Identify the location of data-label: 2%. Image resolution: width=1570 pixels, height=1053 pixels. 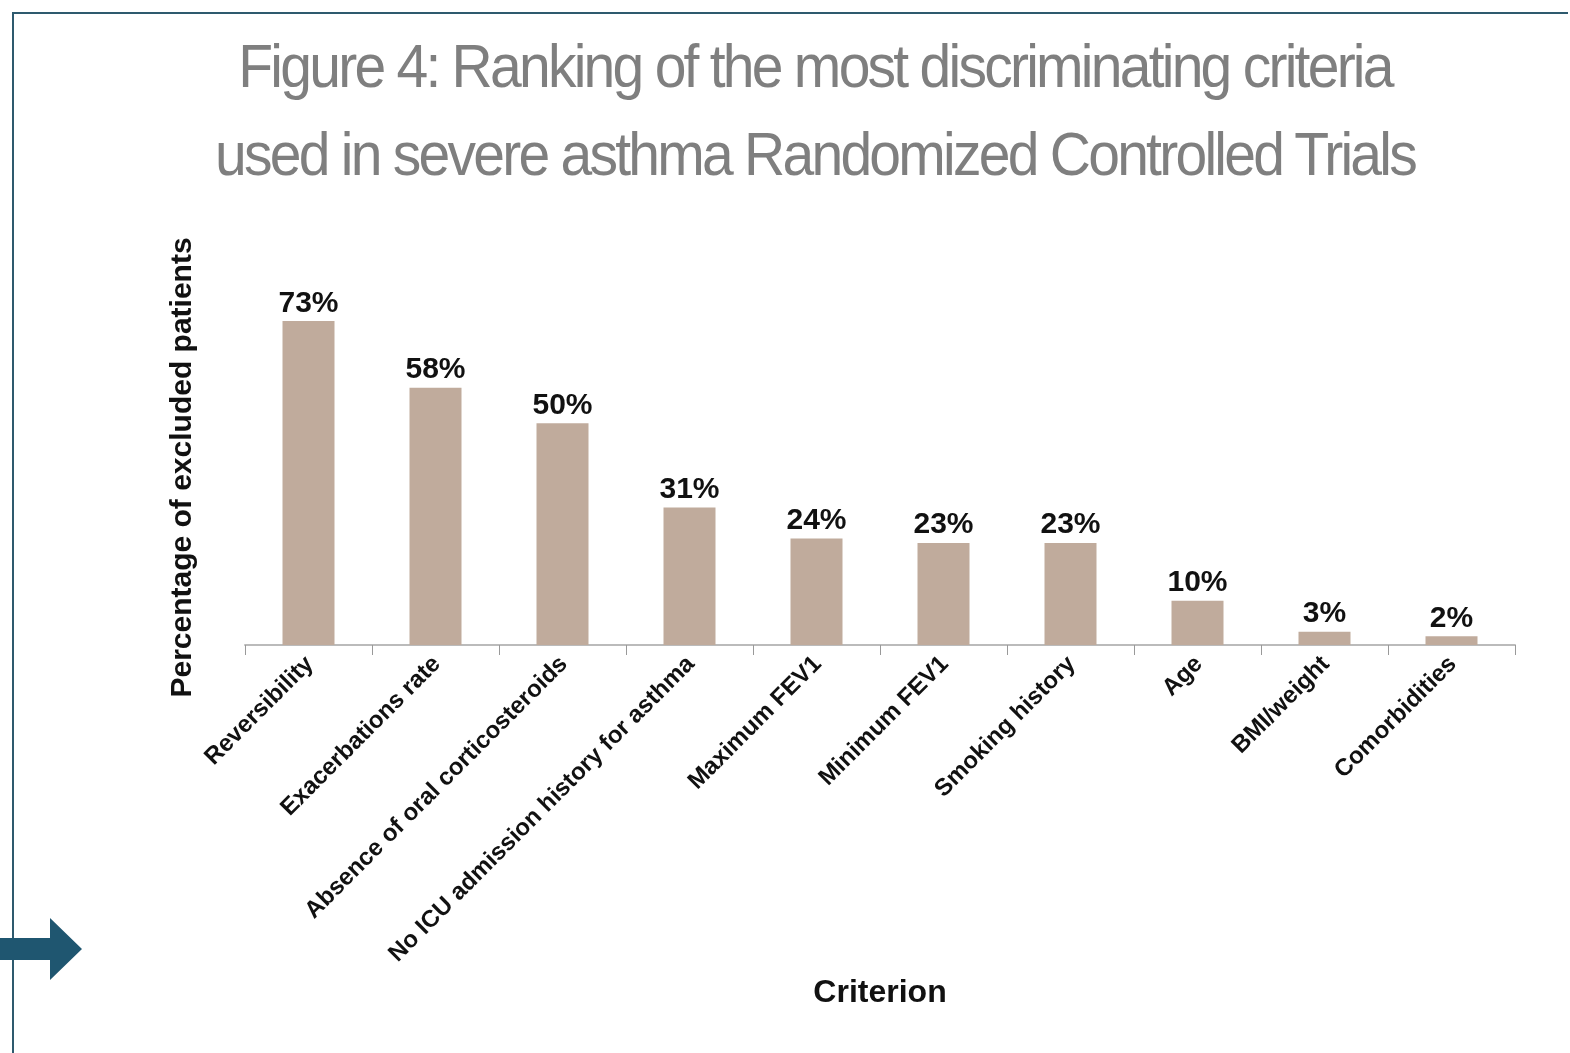
(1451, 616).